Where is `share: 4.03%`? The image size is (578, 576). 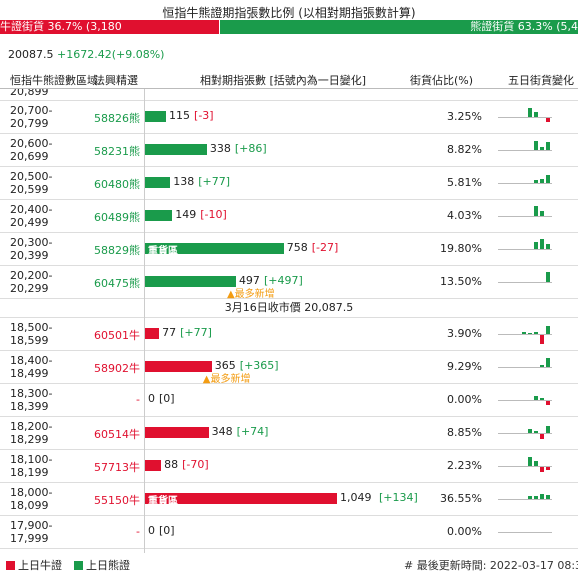 share: 4.03% is located at coordinates (464, 215).